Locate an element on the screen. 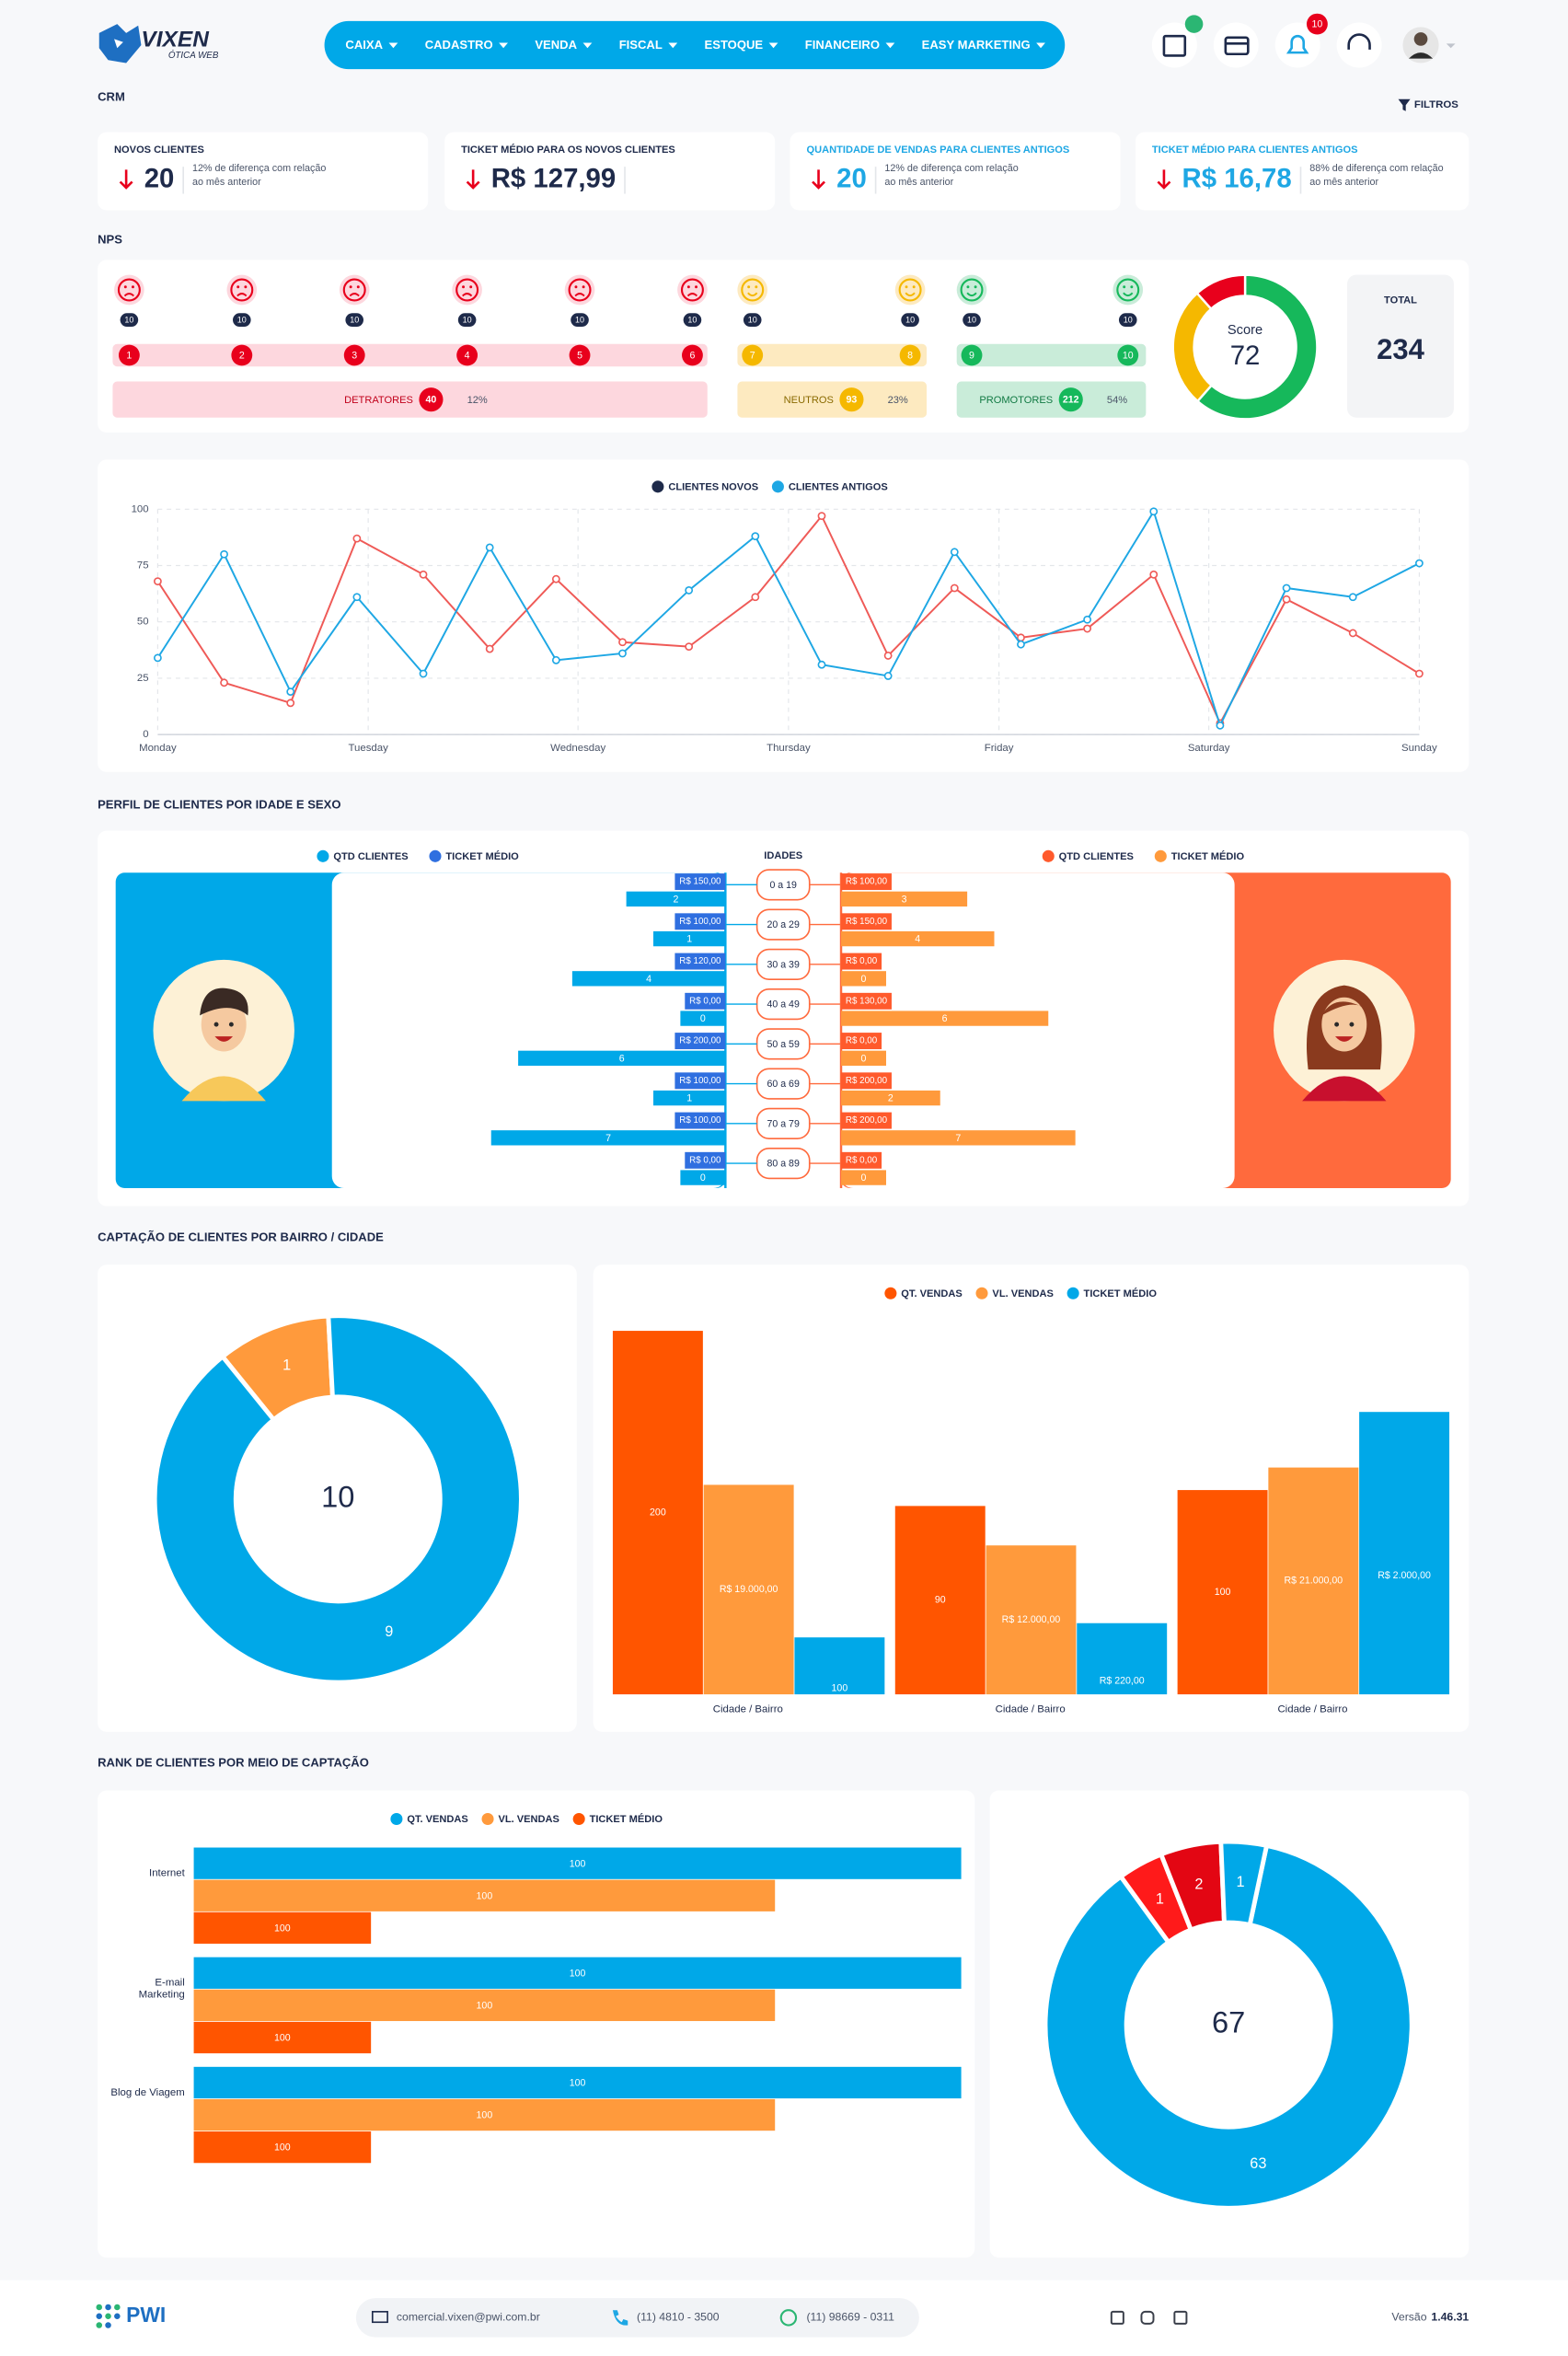 The image size is (1568, 2356). social-icon is located at coordinates (1117, 2317).